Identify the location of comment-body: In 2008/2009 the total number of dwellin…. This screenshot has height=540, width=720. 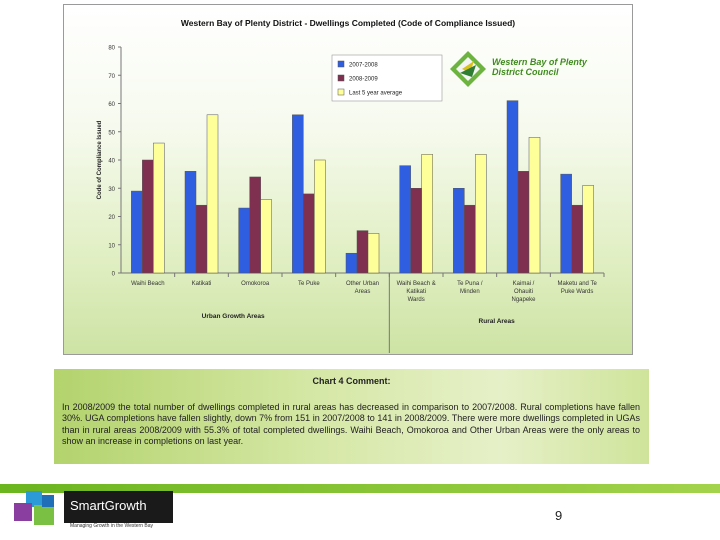
(351, 424).